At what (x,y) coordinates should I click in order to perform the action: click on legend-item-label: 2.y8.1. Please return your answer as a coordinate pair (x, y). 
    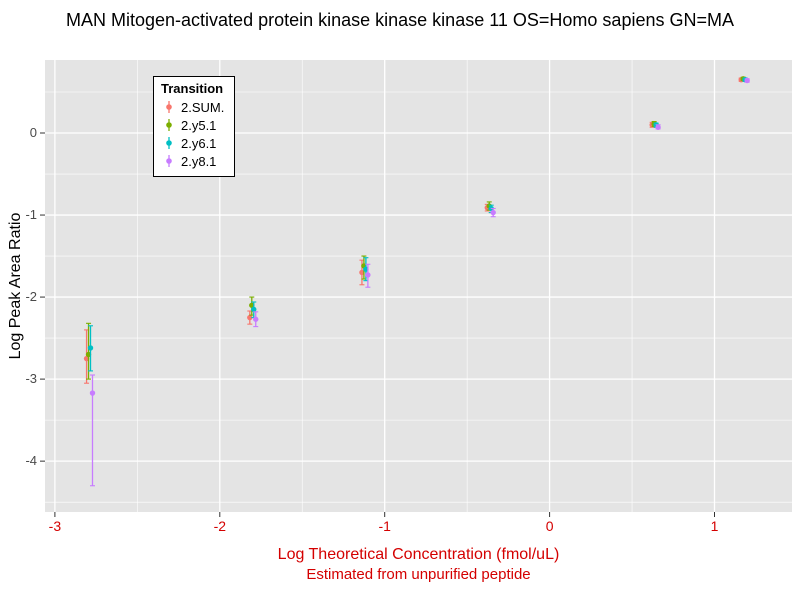
    Looking at the image, I should click on (199, 161).